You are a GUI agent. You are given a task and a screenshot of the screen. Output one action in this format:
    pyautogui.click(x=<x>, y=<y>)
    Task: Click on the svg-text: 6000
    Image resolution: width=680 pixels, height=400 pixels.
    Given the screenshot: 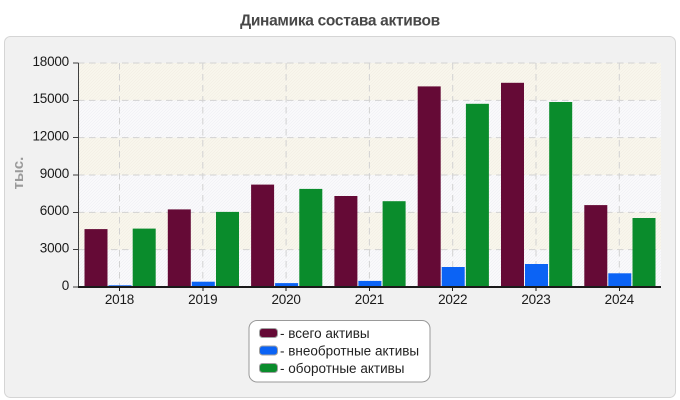 What is the action you would take?
    pyautogui.click(x=54, y=210)
    